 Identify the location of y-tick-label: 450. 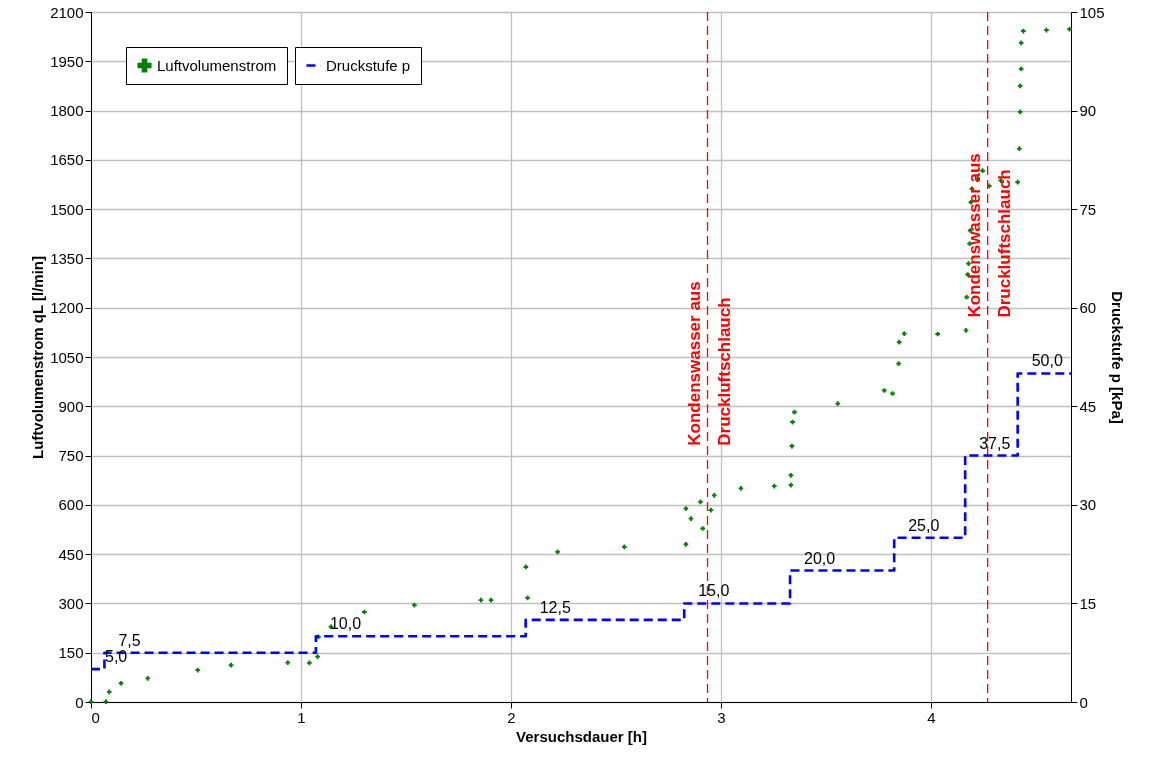
(71, 554).